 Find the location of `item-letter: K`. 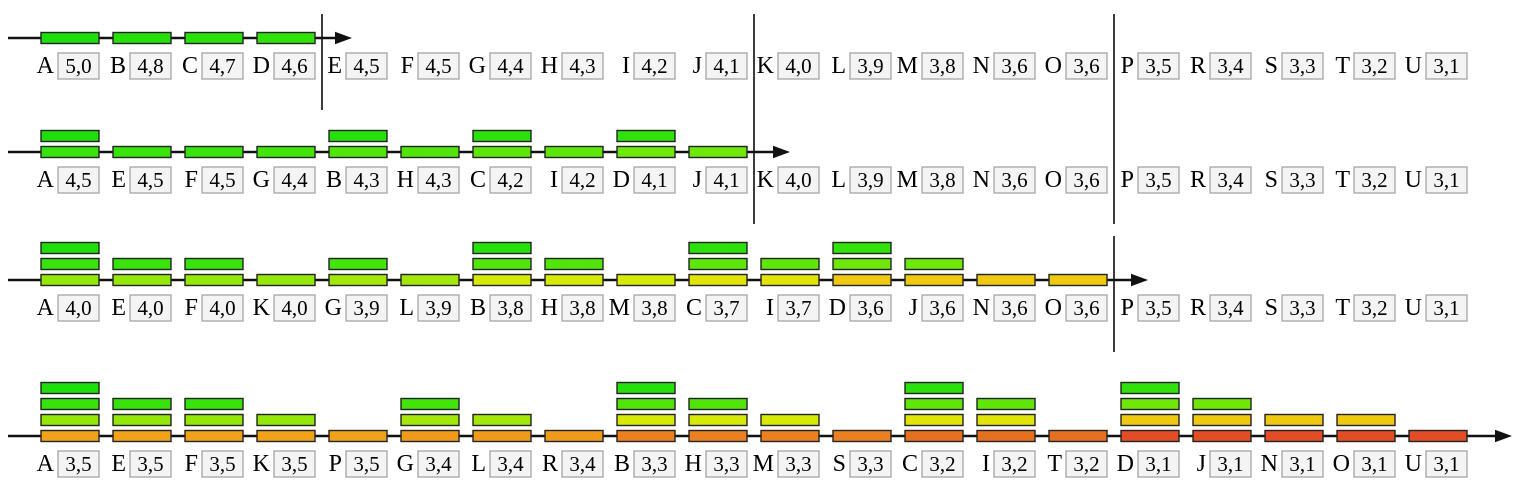

item-letter: K is located at coordinates (766, 66).